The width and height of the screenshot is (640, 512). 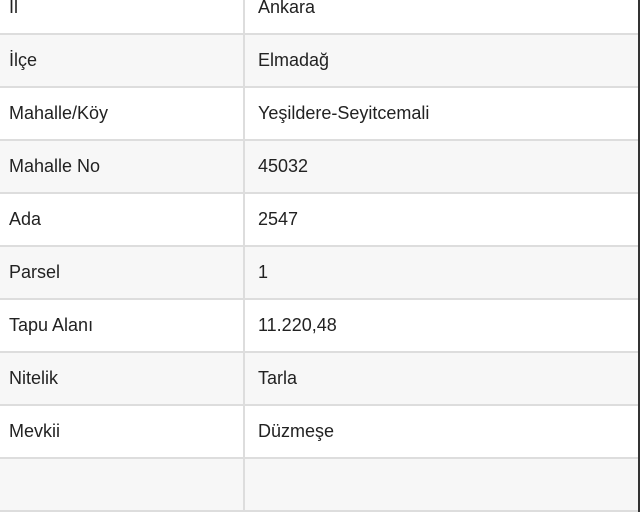 What do you see at coordinates (287, 8) in the screenshot?
I see `row-value: Ankara` at bounding box center [287, 8].